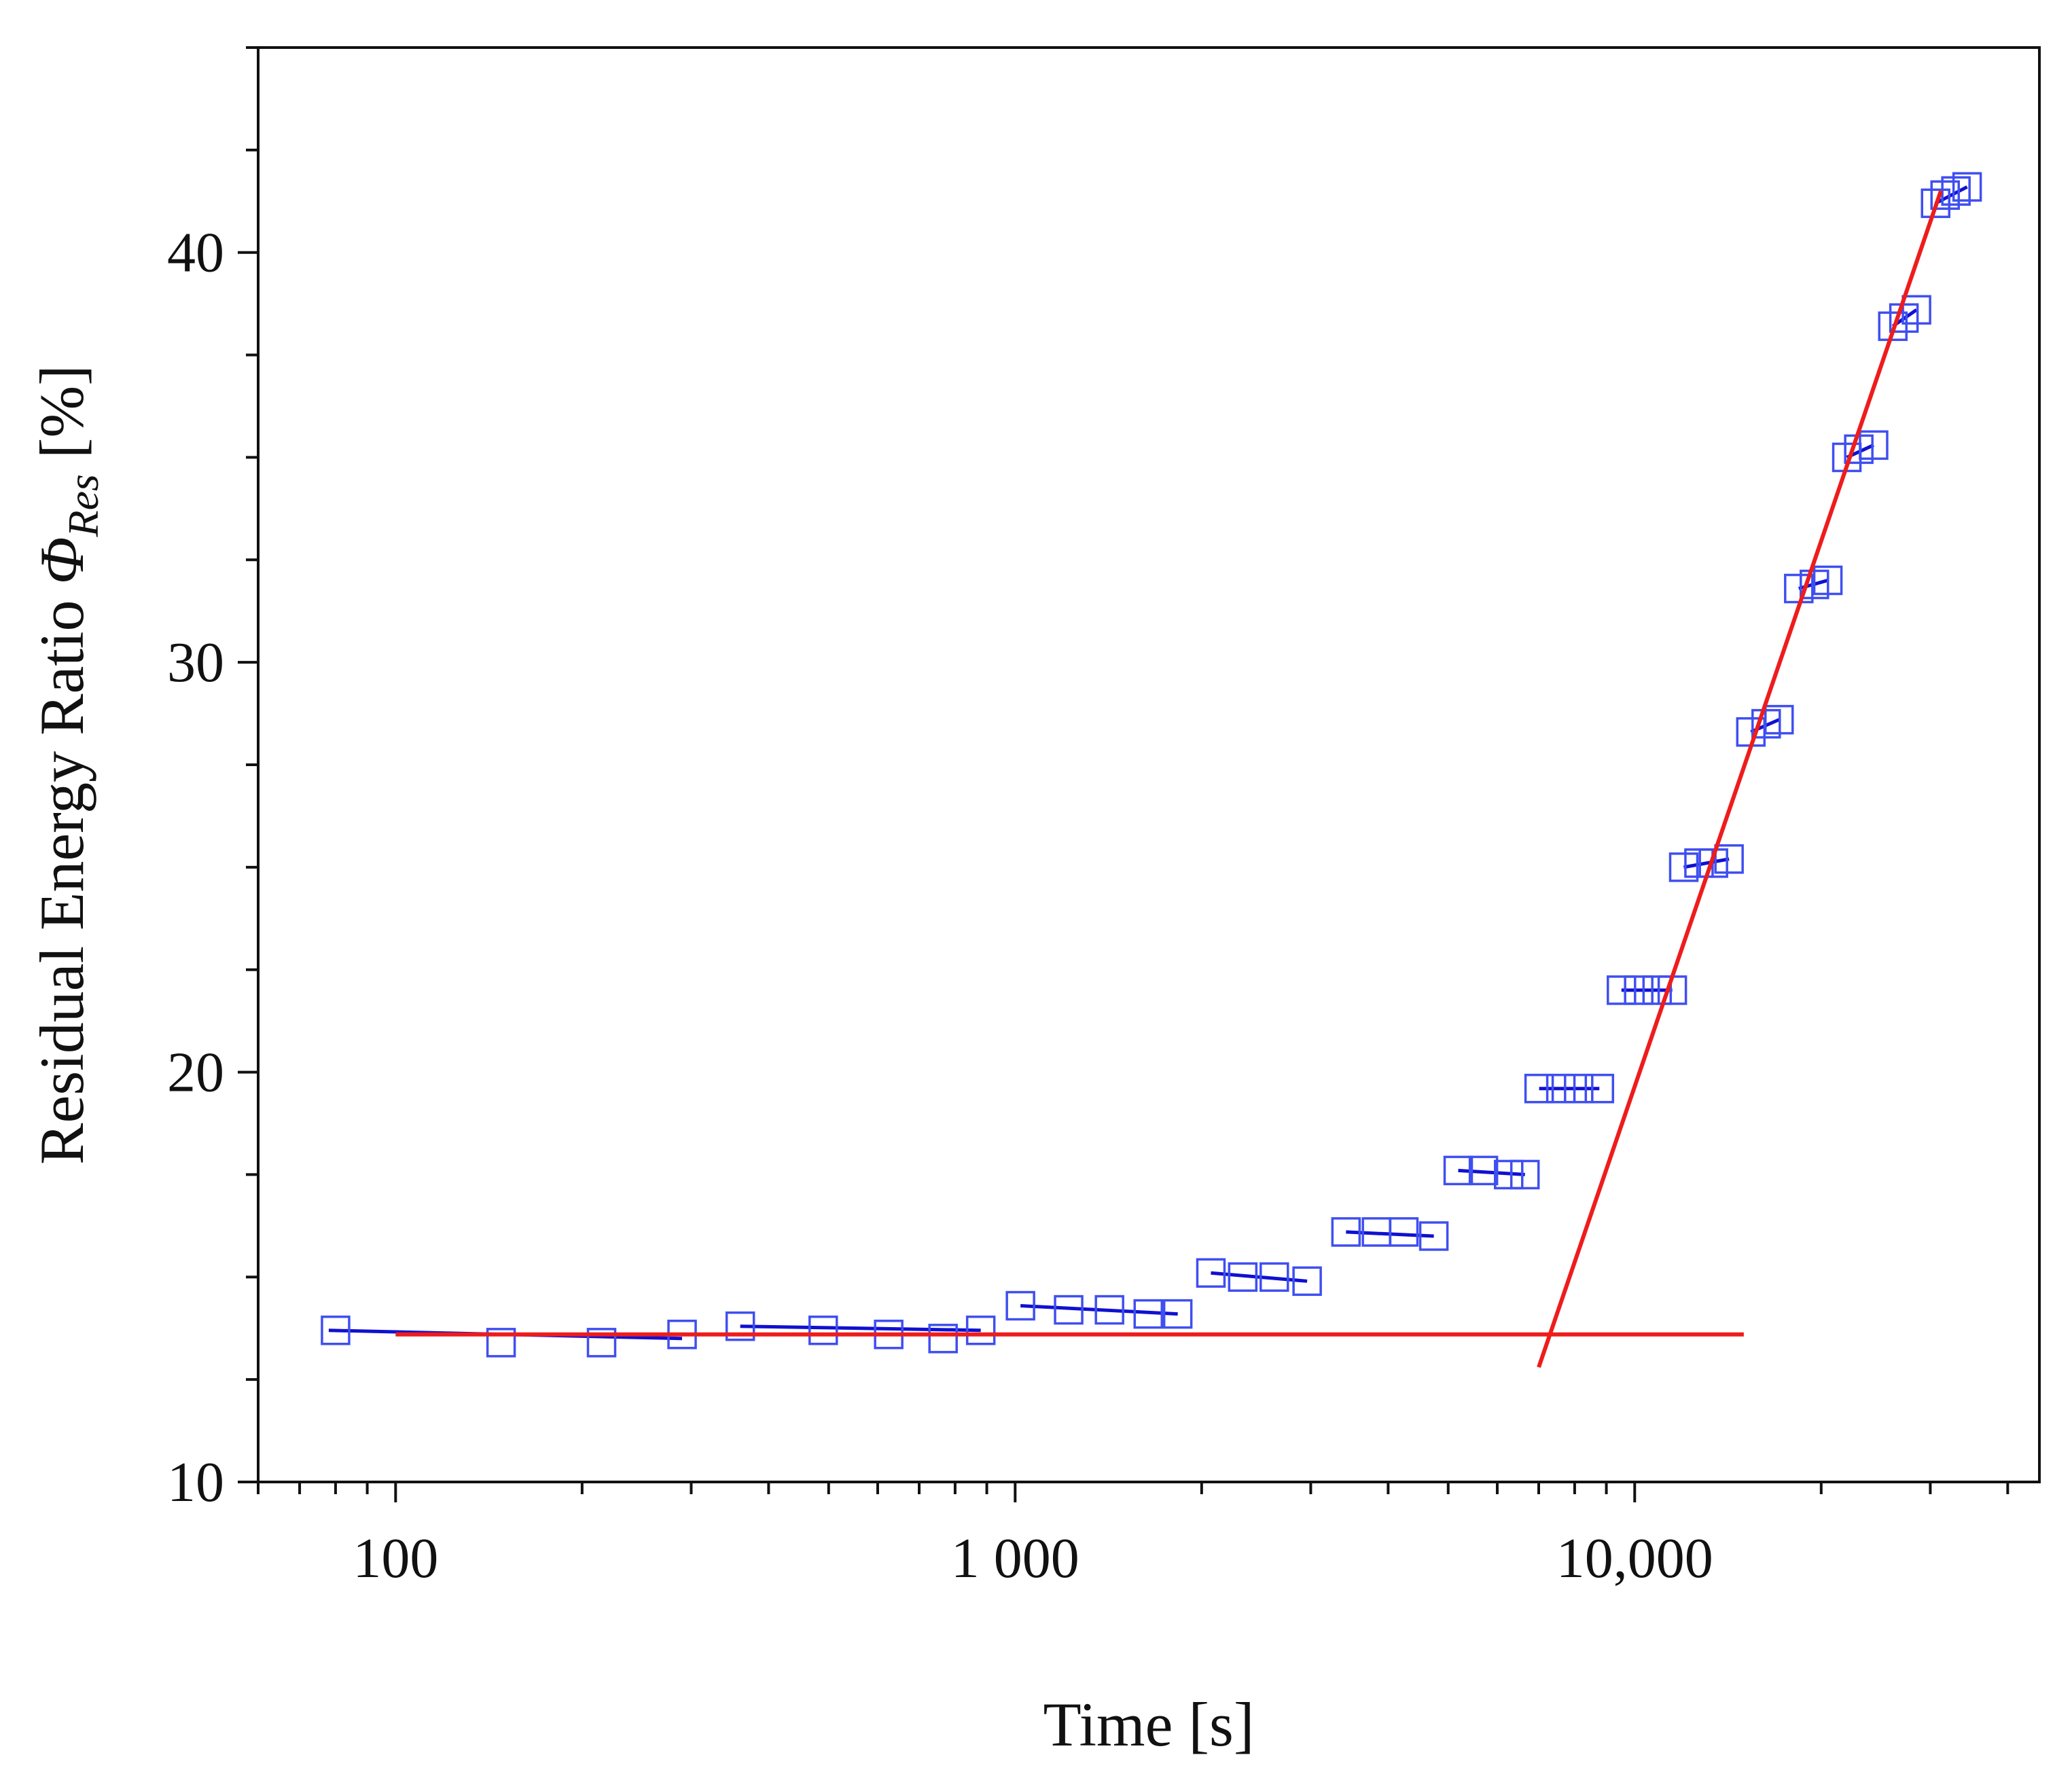 The image size is (2072, 1791). What do you see at coordinates (195, 253) in the screenshot?
I see `y-tick-label: 40` at bounding box center [195, 253].